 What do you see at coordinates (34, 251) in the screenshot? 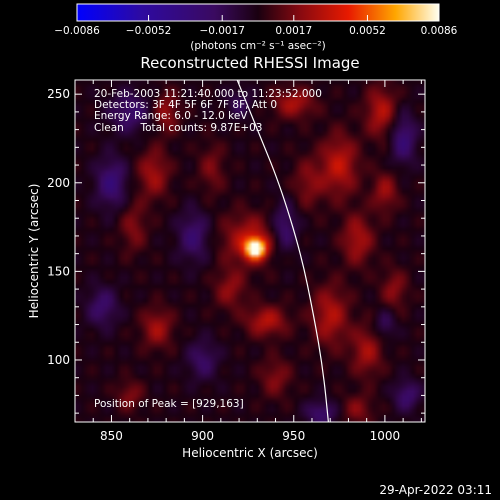
I see `y-axis-label: Heliocentric Y (arcsec)` at bounding box center [34, 251].